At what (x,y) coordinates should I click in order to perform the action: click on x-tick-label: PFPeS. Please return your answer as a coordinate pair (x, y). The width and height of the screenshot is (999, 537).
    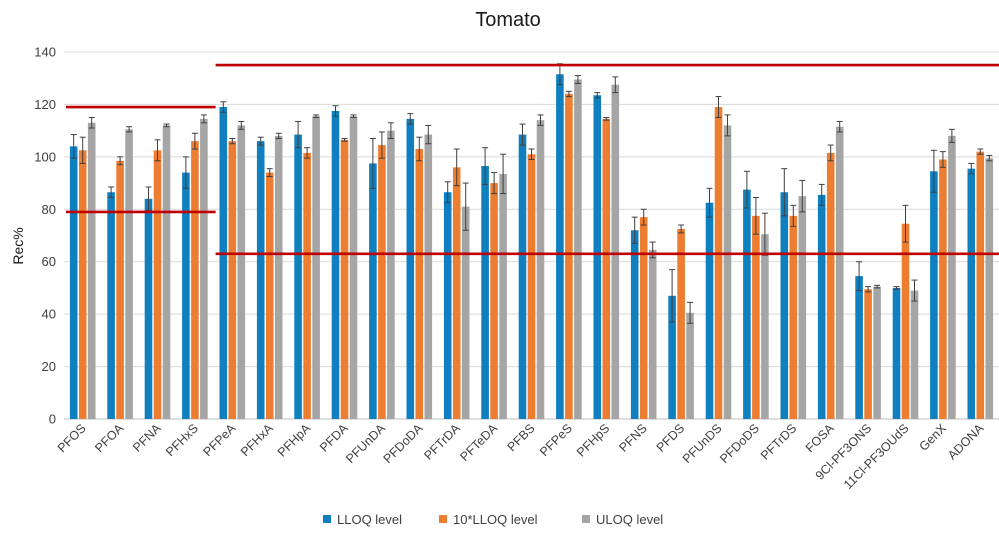
    Looking at the image, I should click on (556, 440).